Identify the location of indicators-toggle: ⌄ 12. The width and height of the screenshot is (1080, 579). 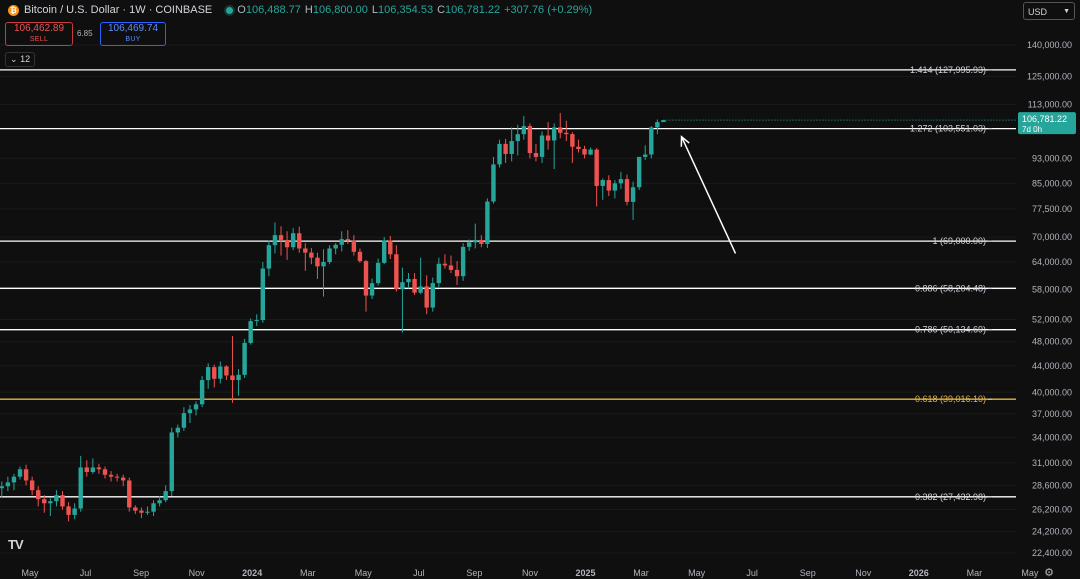
(20, 59).